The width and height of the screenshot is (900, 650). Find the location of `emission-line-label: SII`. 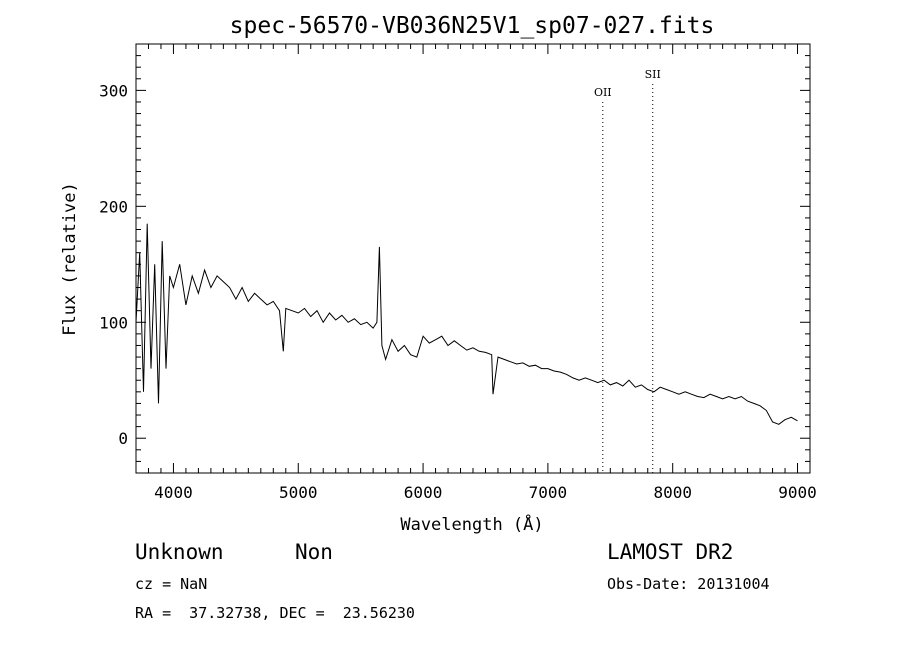

emission-line-label: SII is located at coordinates (653, 74).